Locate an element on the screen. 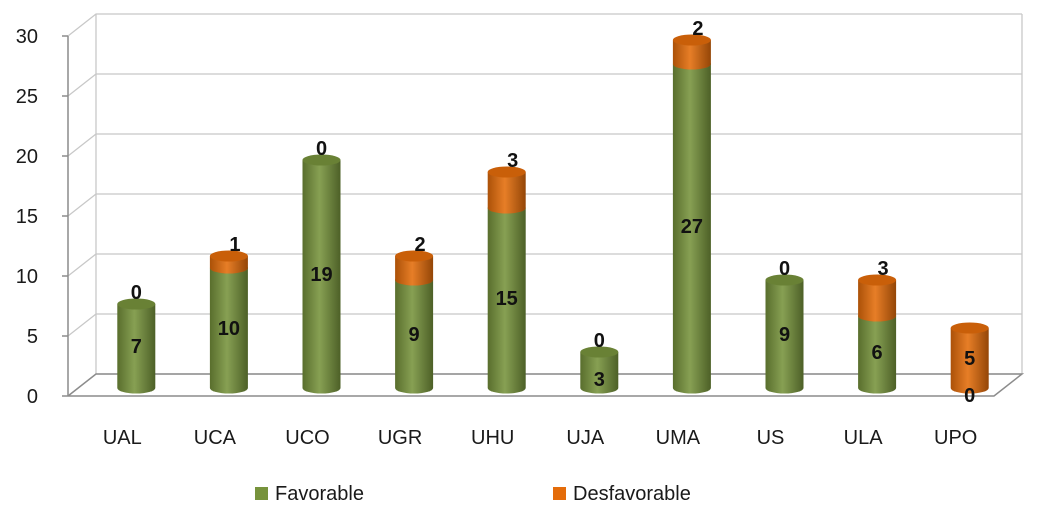 The image size is (1044, 506). y-tick-labels: 0 5 10 15 20 25 30 is located at coordinates (27, 217).